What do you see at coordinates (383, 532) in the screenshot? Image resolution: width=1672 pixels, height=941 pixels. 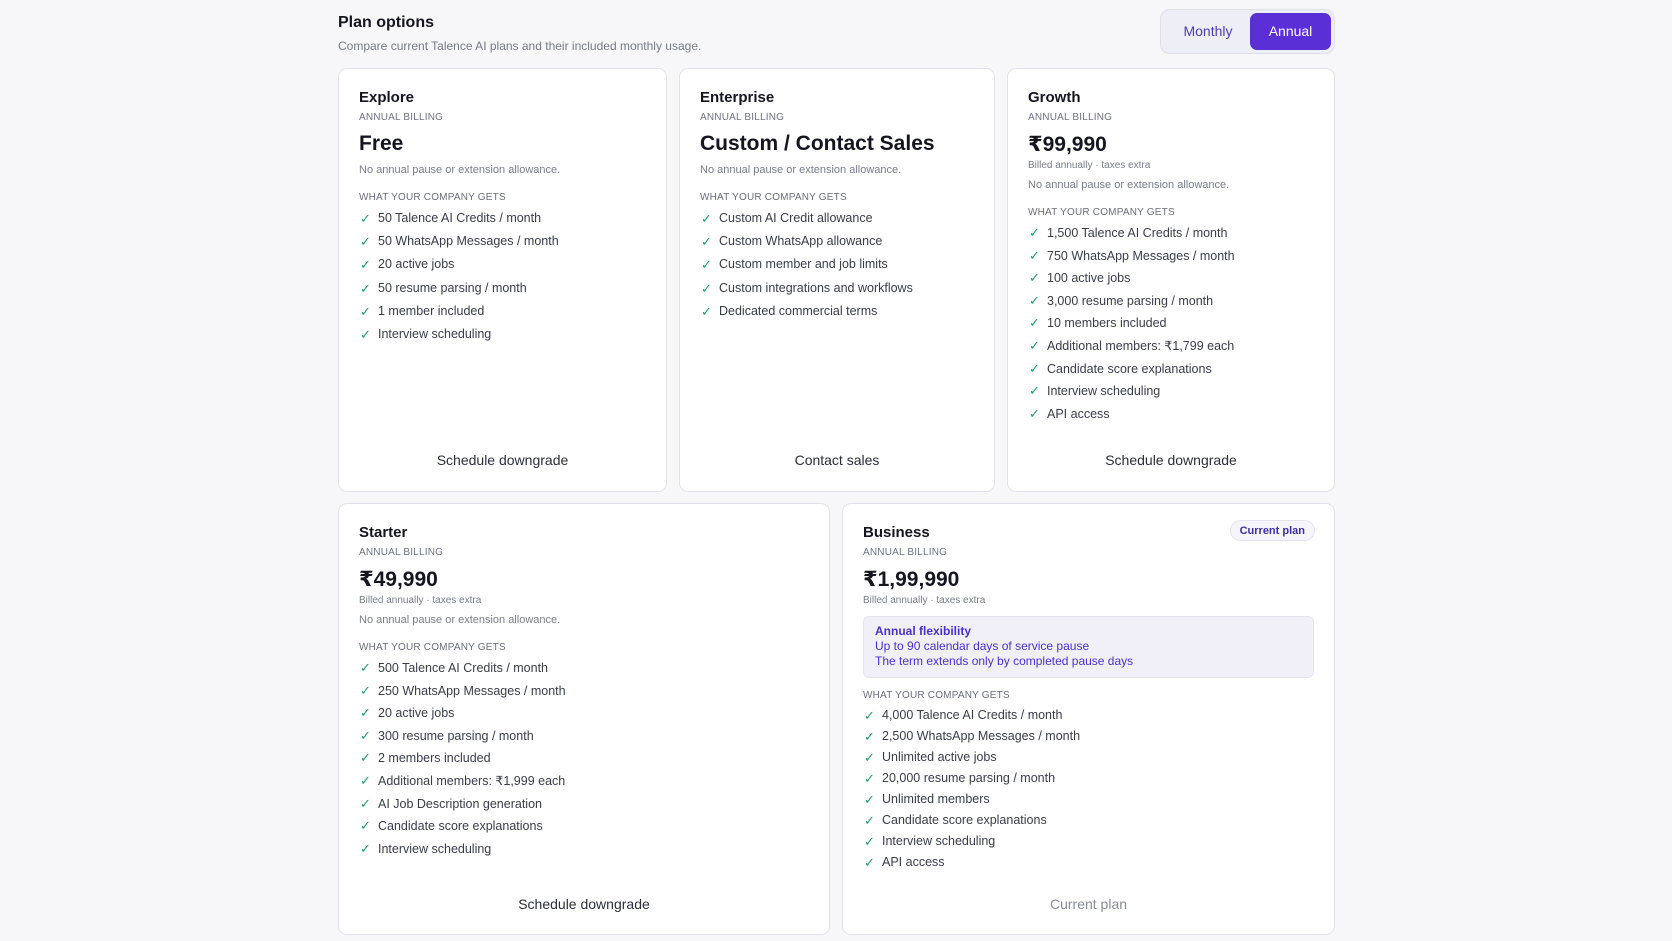 I see `plan-name: Starter` at bounding box center [383, 532].